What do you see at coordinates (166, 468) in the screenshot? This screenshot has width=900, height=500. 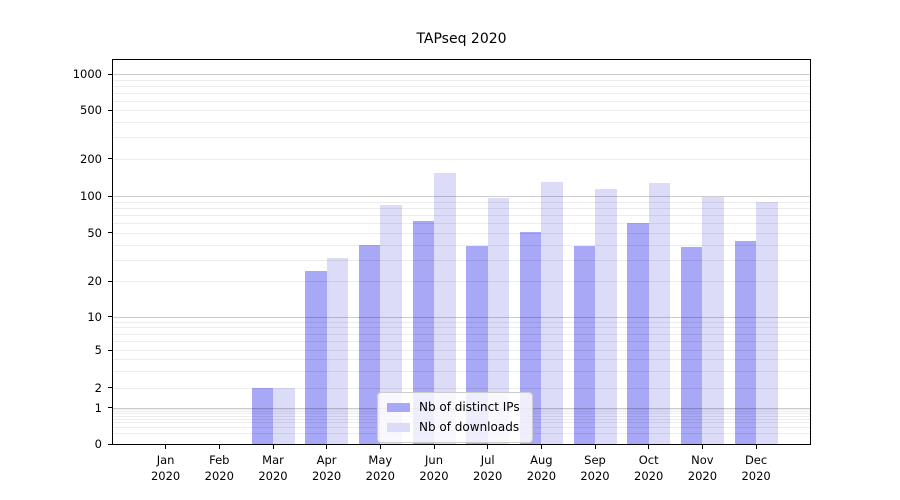 I see `x-axis-tick-label: Jan 2020` at bounding box center [166, 468].